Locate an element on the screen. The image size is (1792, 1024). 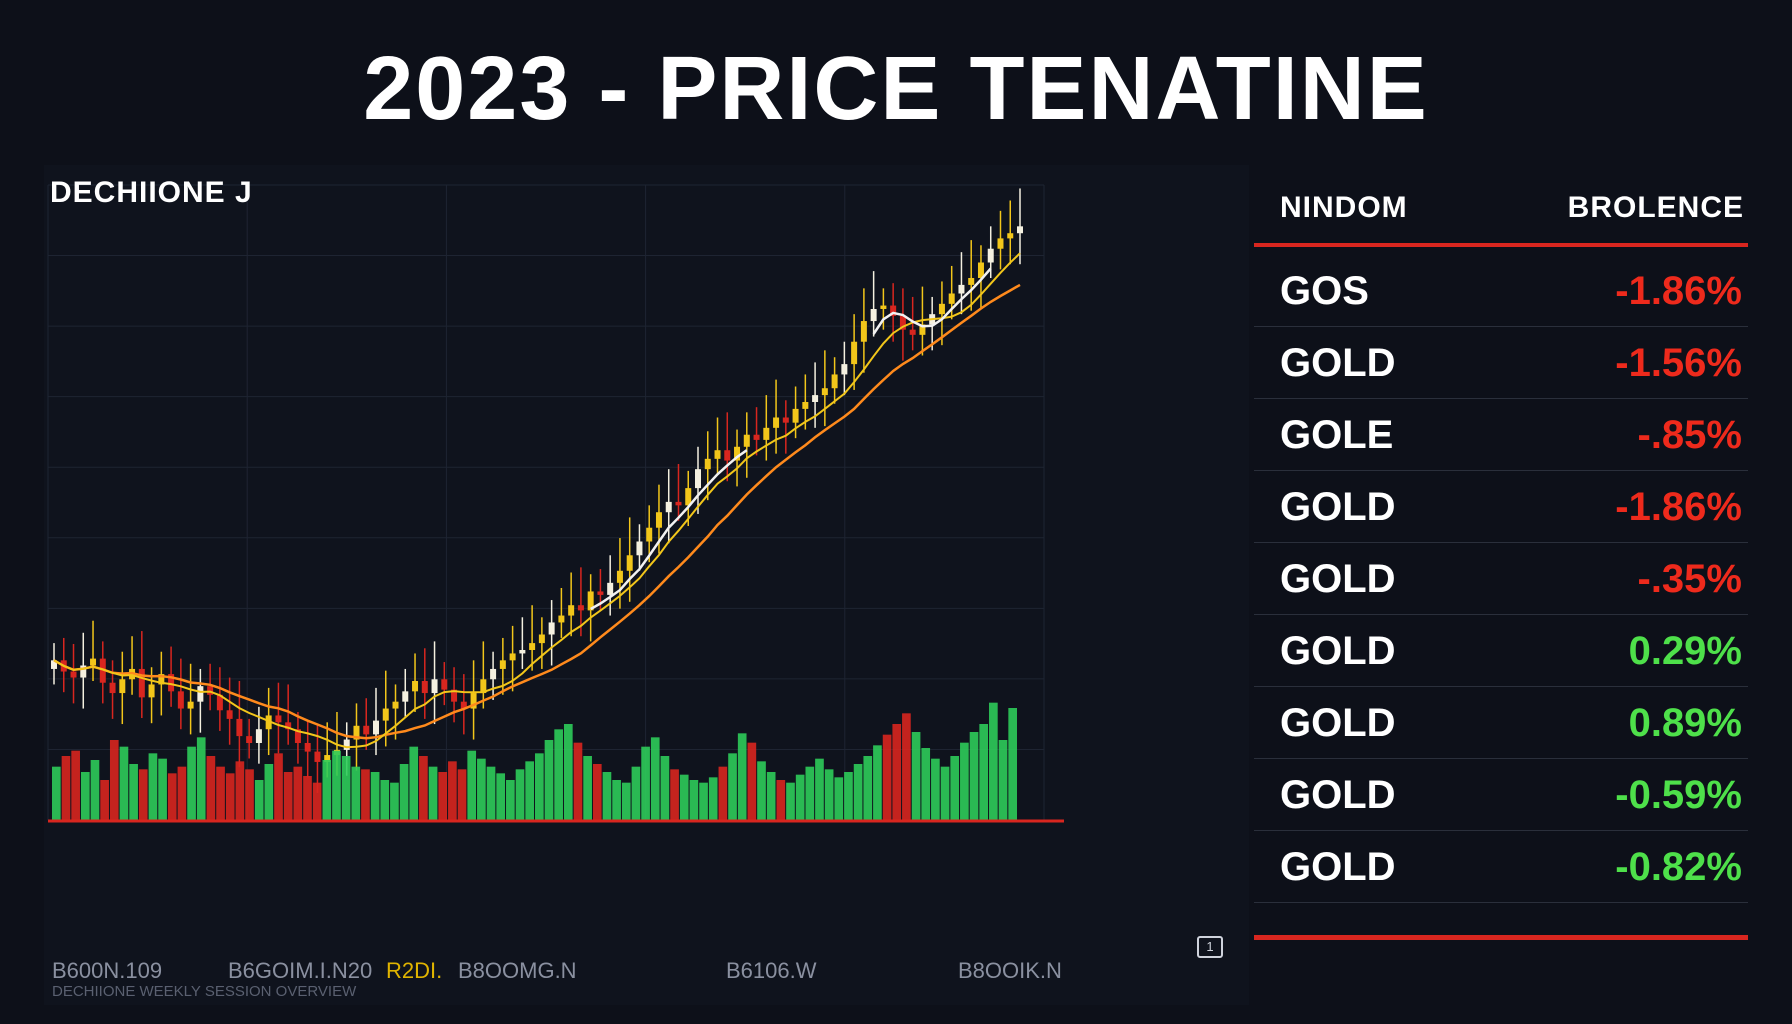
table-row: GOLD 0.29% is located at coordinates (1501, 651).